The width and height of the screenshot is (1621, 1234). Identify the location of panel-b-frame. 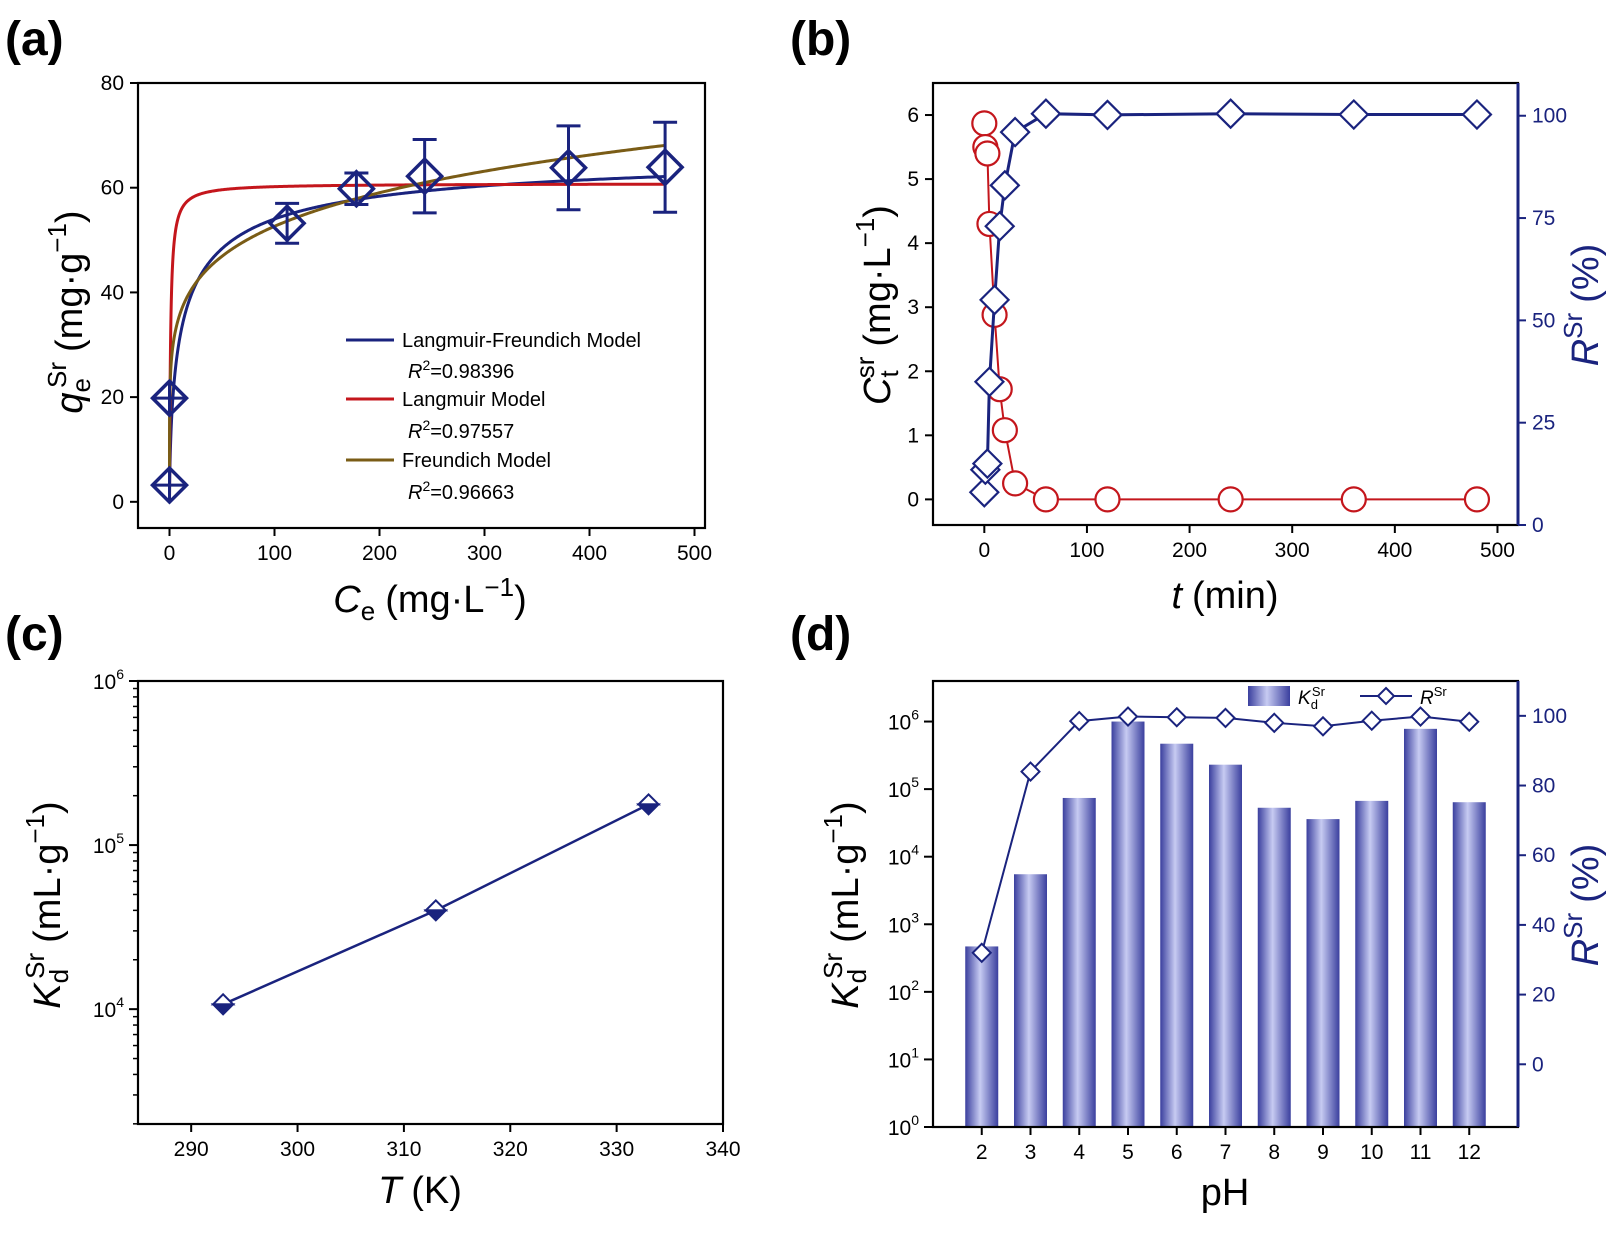
(1225, 304).